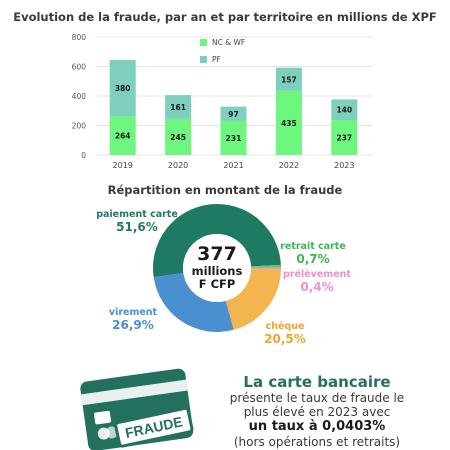 The image size is (450, 450). Describe the element at coordinates (317, 442) in the screenshot. I see `info-line-4: (hors opérations et retraits)` at that location.